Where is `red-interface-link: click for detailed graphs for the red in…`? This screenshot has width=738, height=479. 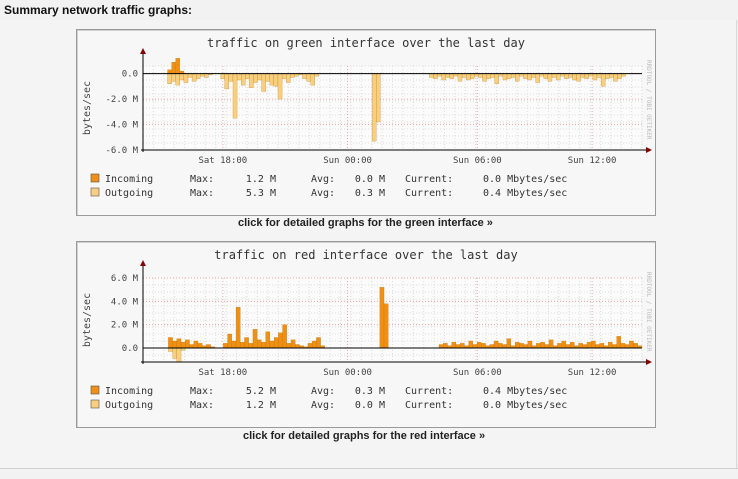
red-interface-link: click for detailed graphs for the red in… is located at coordinates (364, 436).